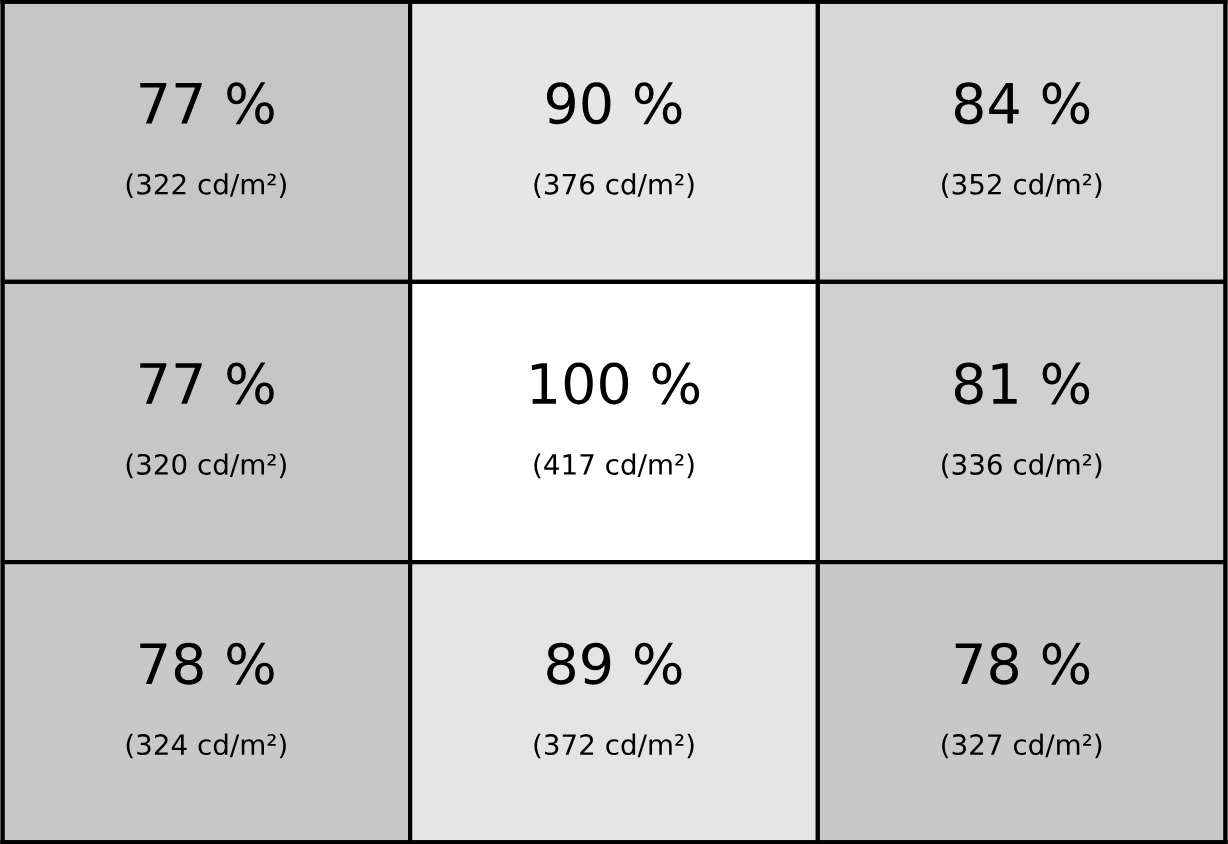  I want to click on data-label: 84 %, so click(1022, 103).